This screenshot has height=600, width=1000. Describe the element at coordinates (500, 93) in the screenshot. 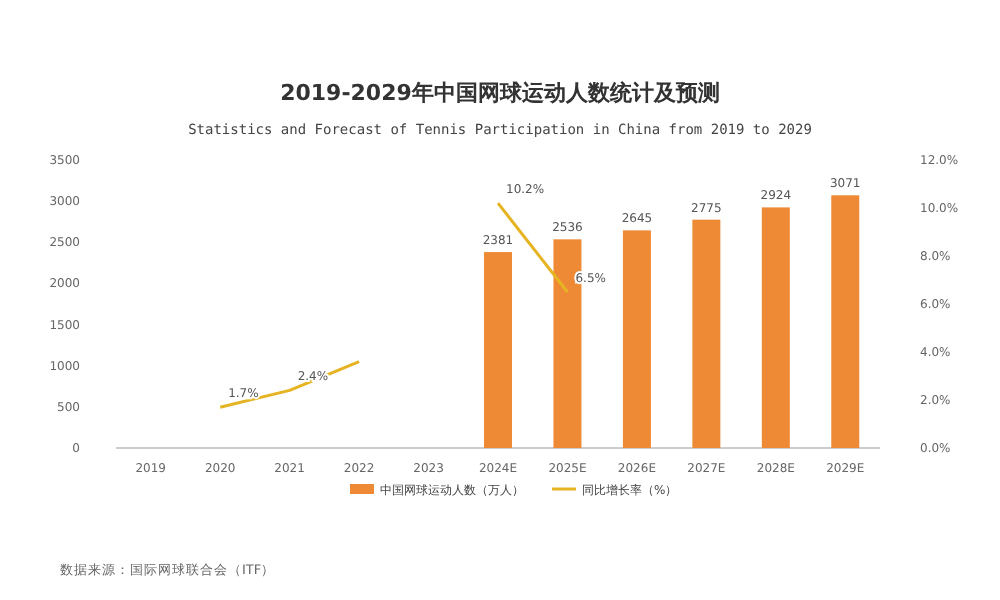

I see `chart-title: 2019-2029年中国网球运动人数统计及预测` at that location.